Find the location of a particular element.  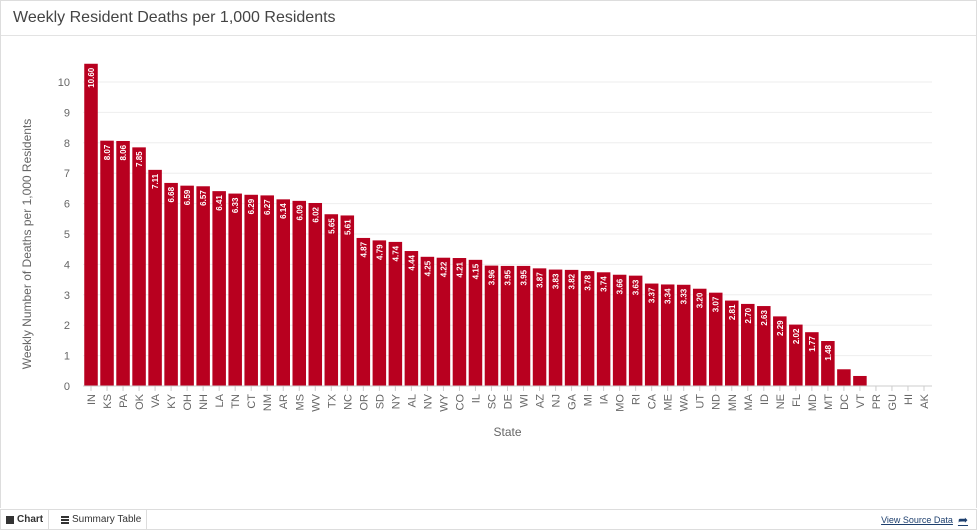

x-tick-label: LA is located at coordinates (220, 400).